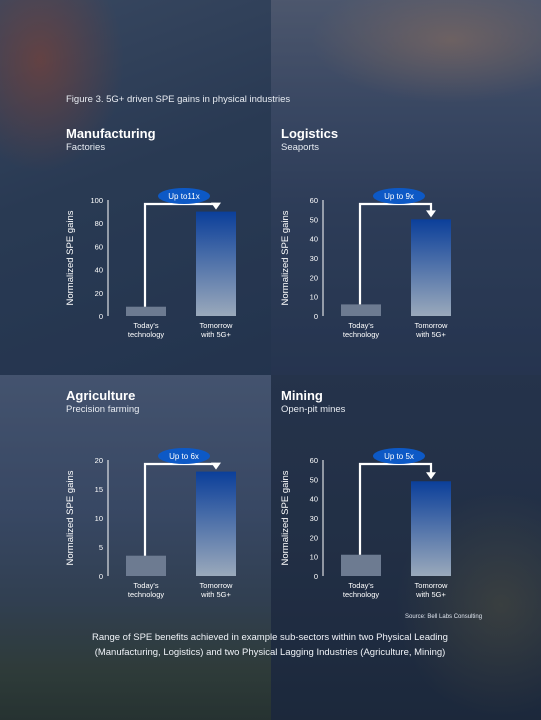 The width and height of the screenshot is (541, 720). Describe the element at coordinates (300, 147) in the screenshot. I see `panel-subtitle-logistics: Seaports` at that location.